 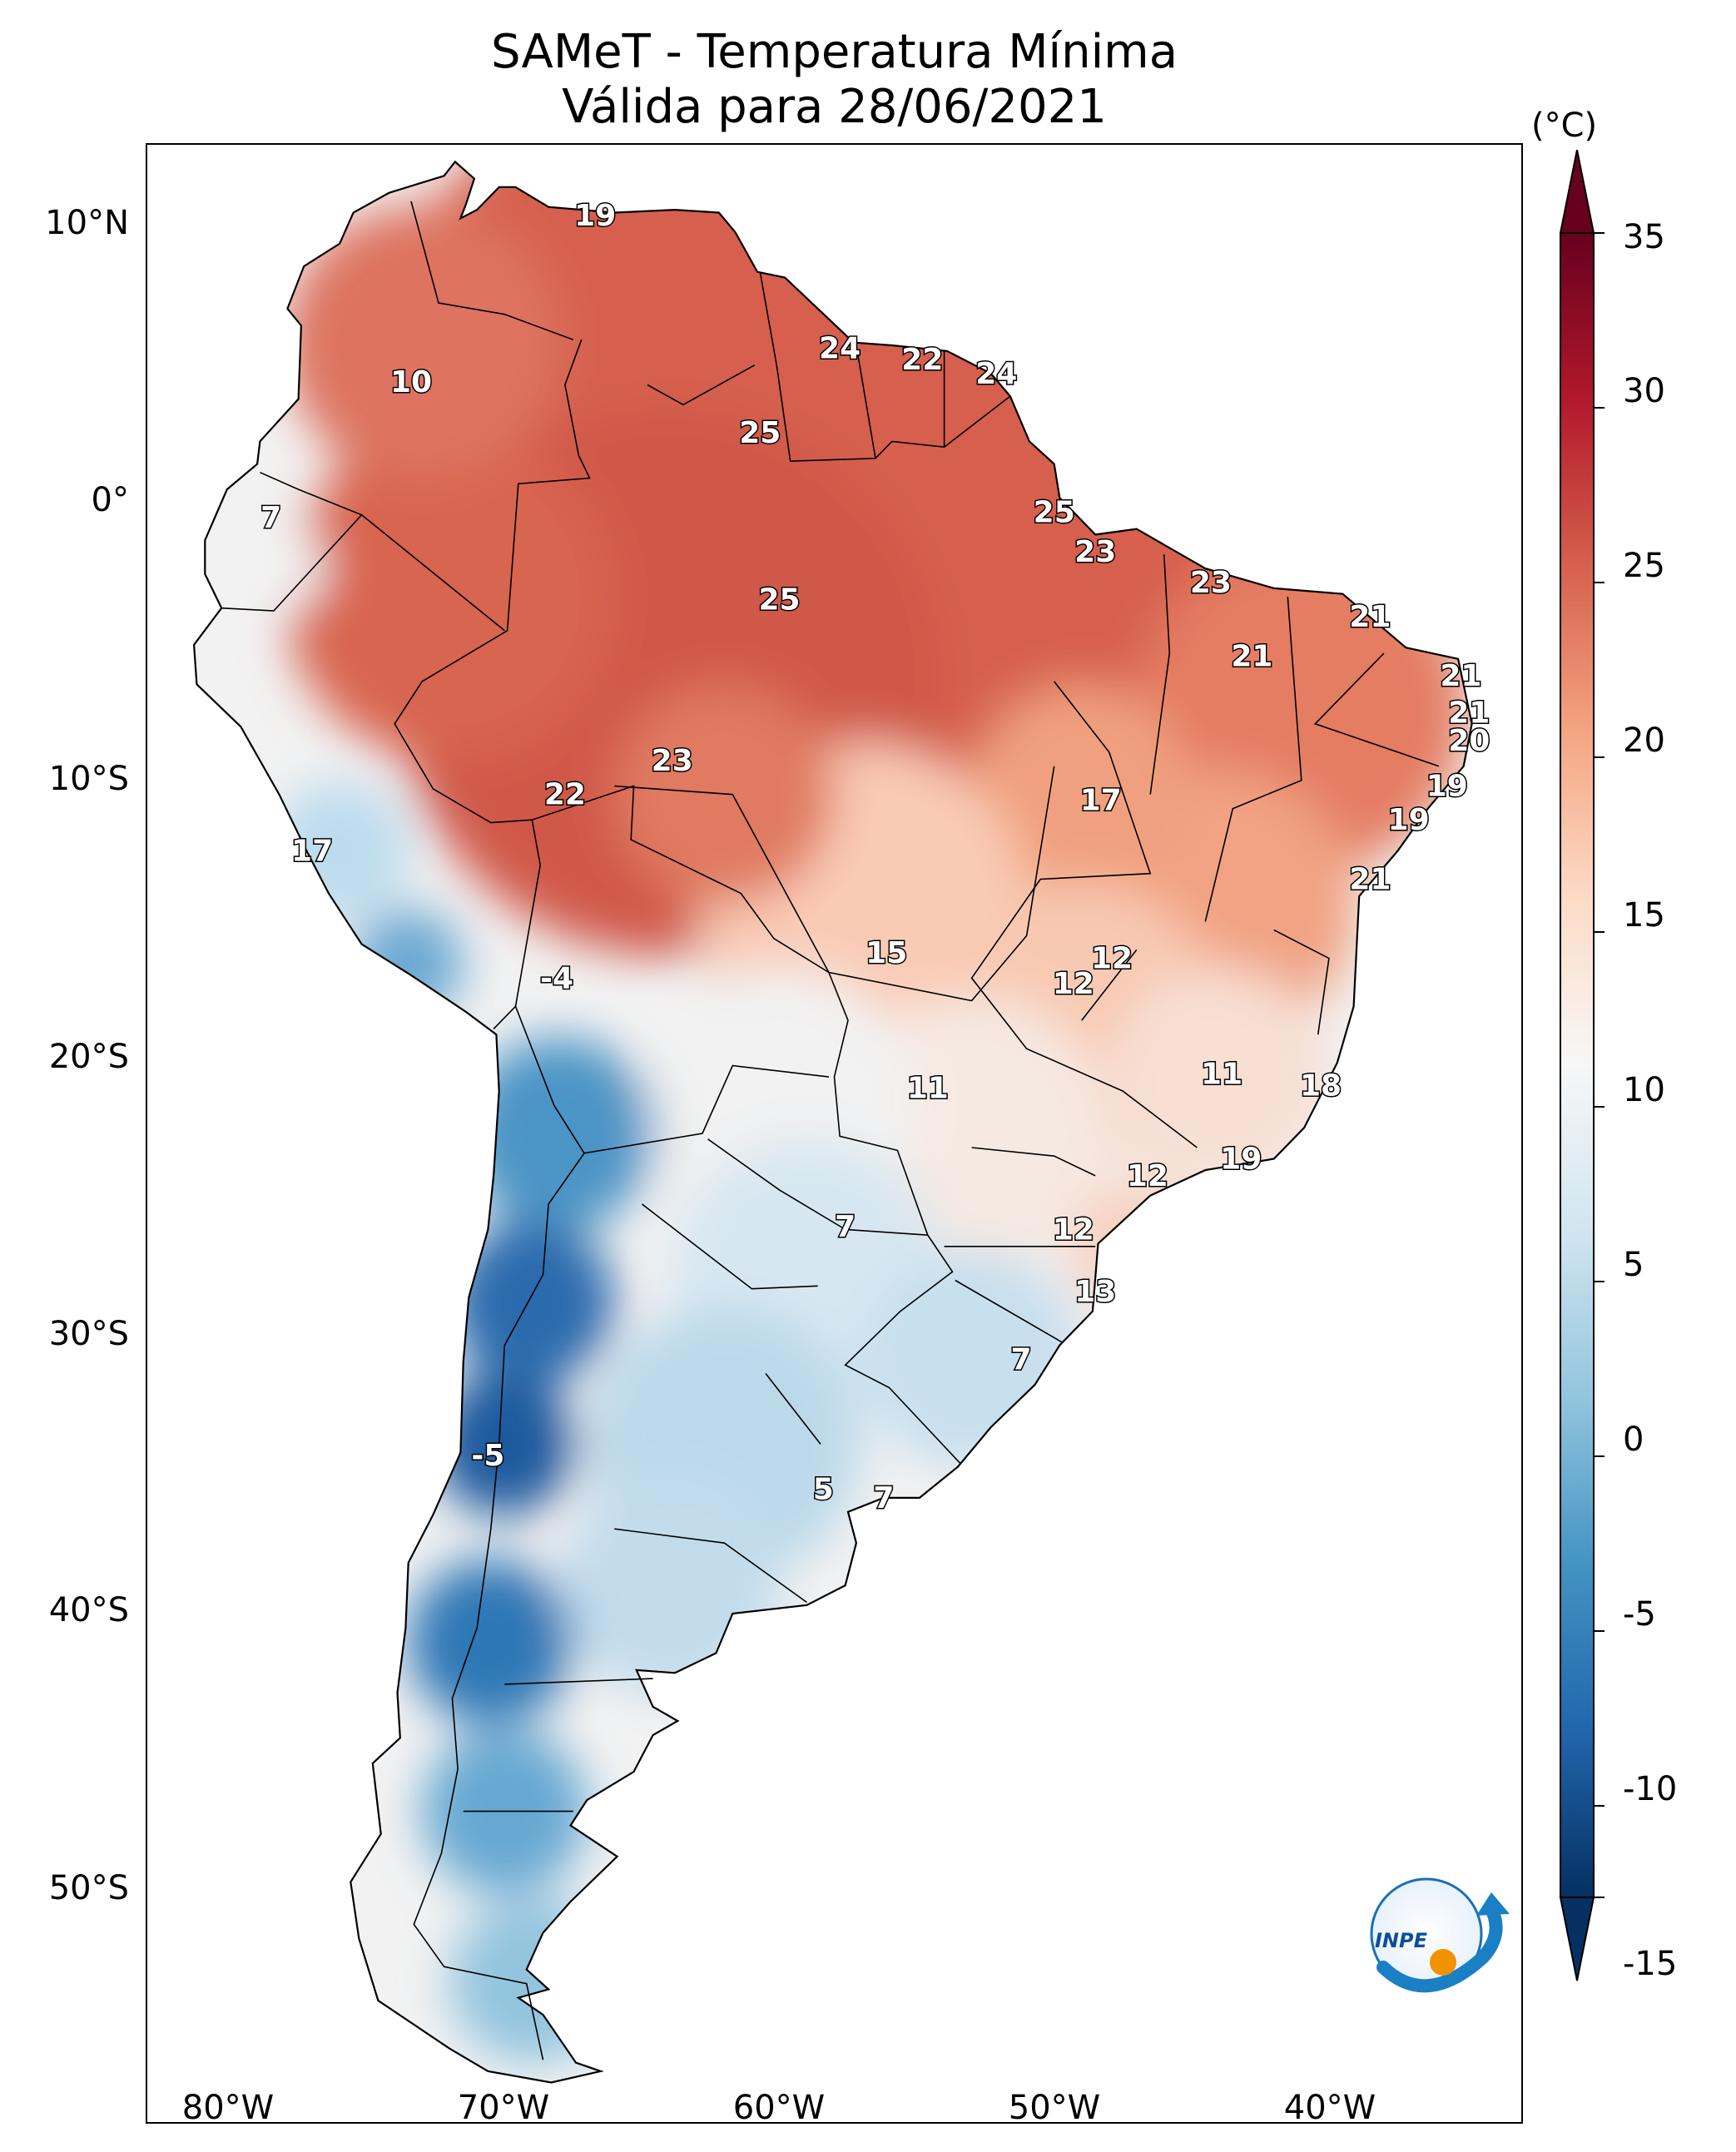 What do you see at coordinates (1644, 915) in the screenshot?
I see `colorbar-tick-15: 15` at bounding box center [1644, 915].